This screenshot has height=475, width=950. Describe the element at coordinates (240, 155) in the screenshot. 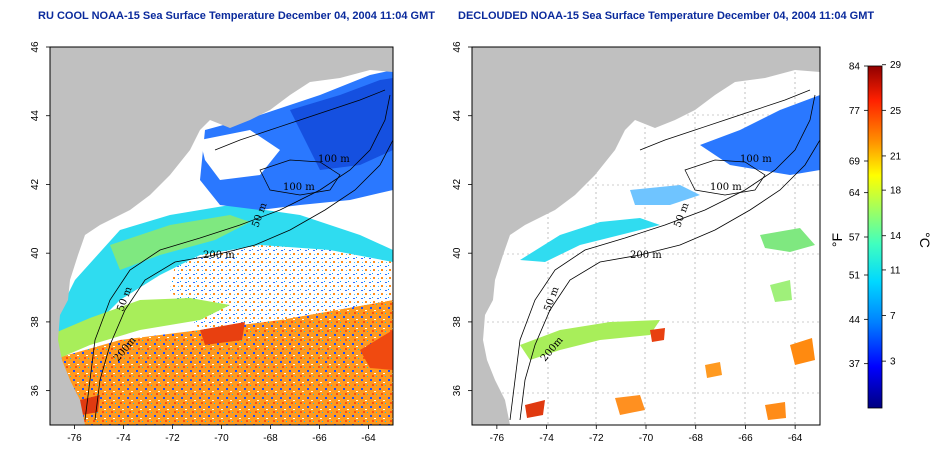

I see `left-sst-cloud-gaps` at that location.